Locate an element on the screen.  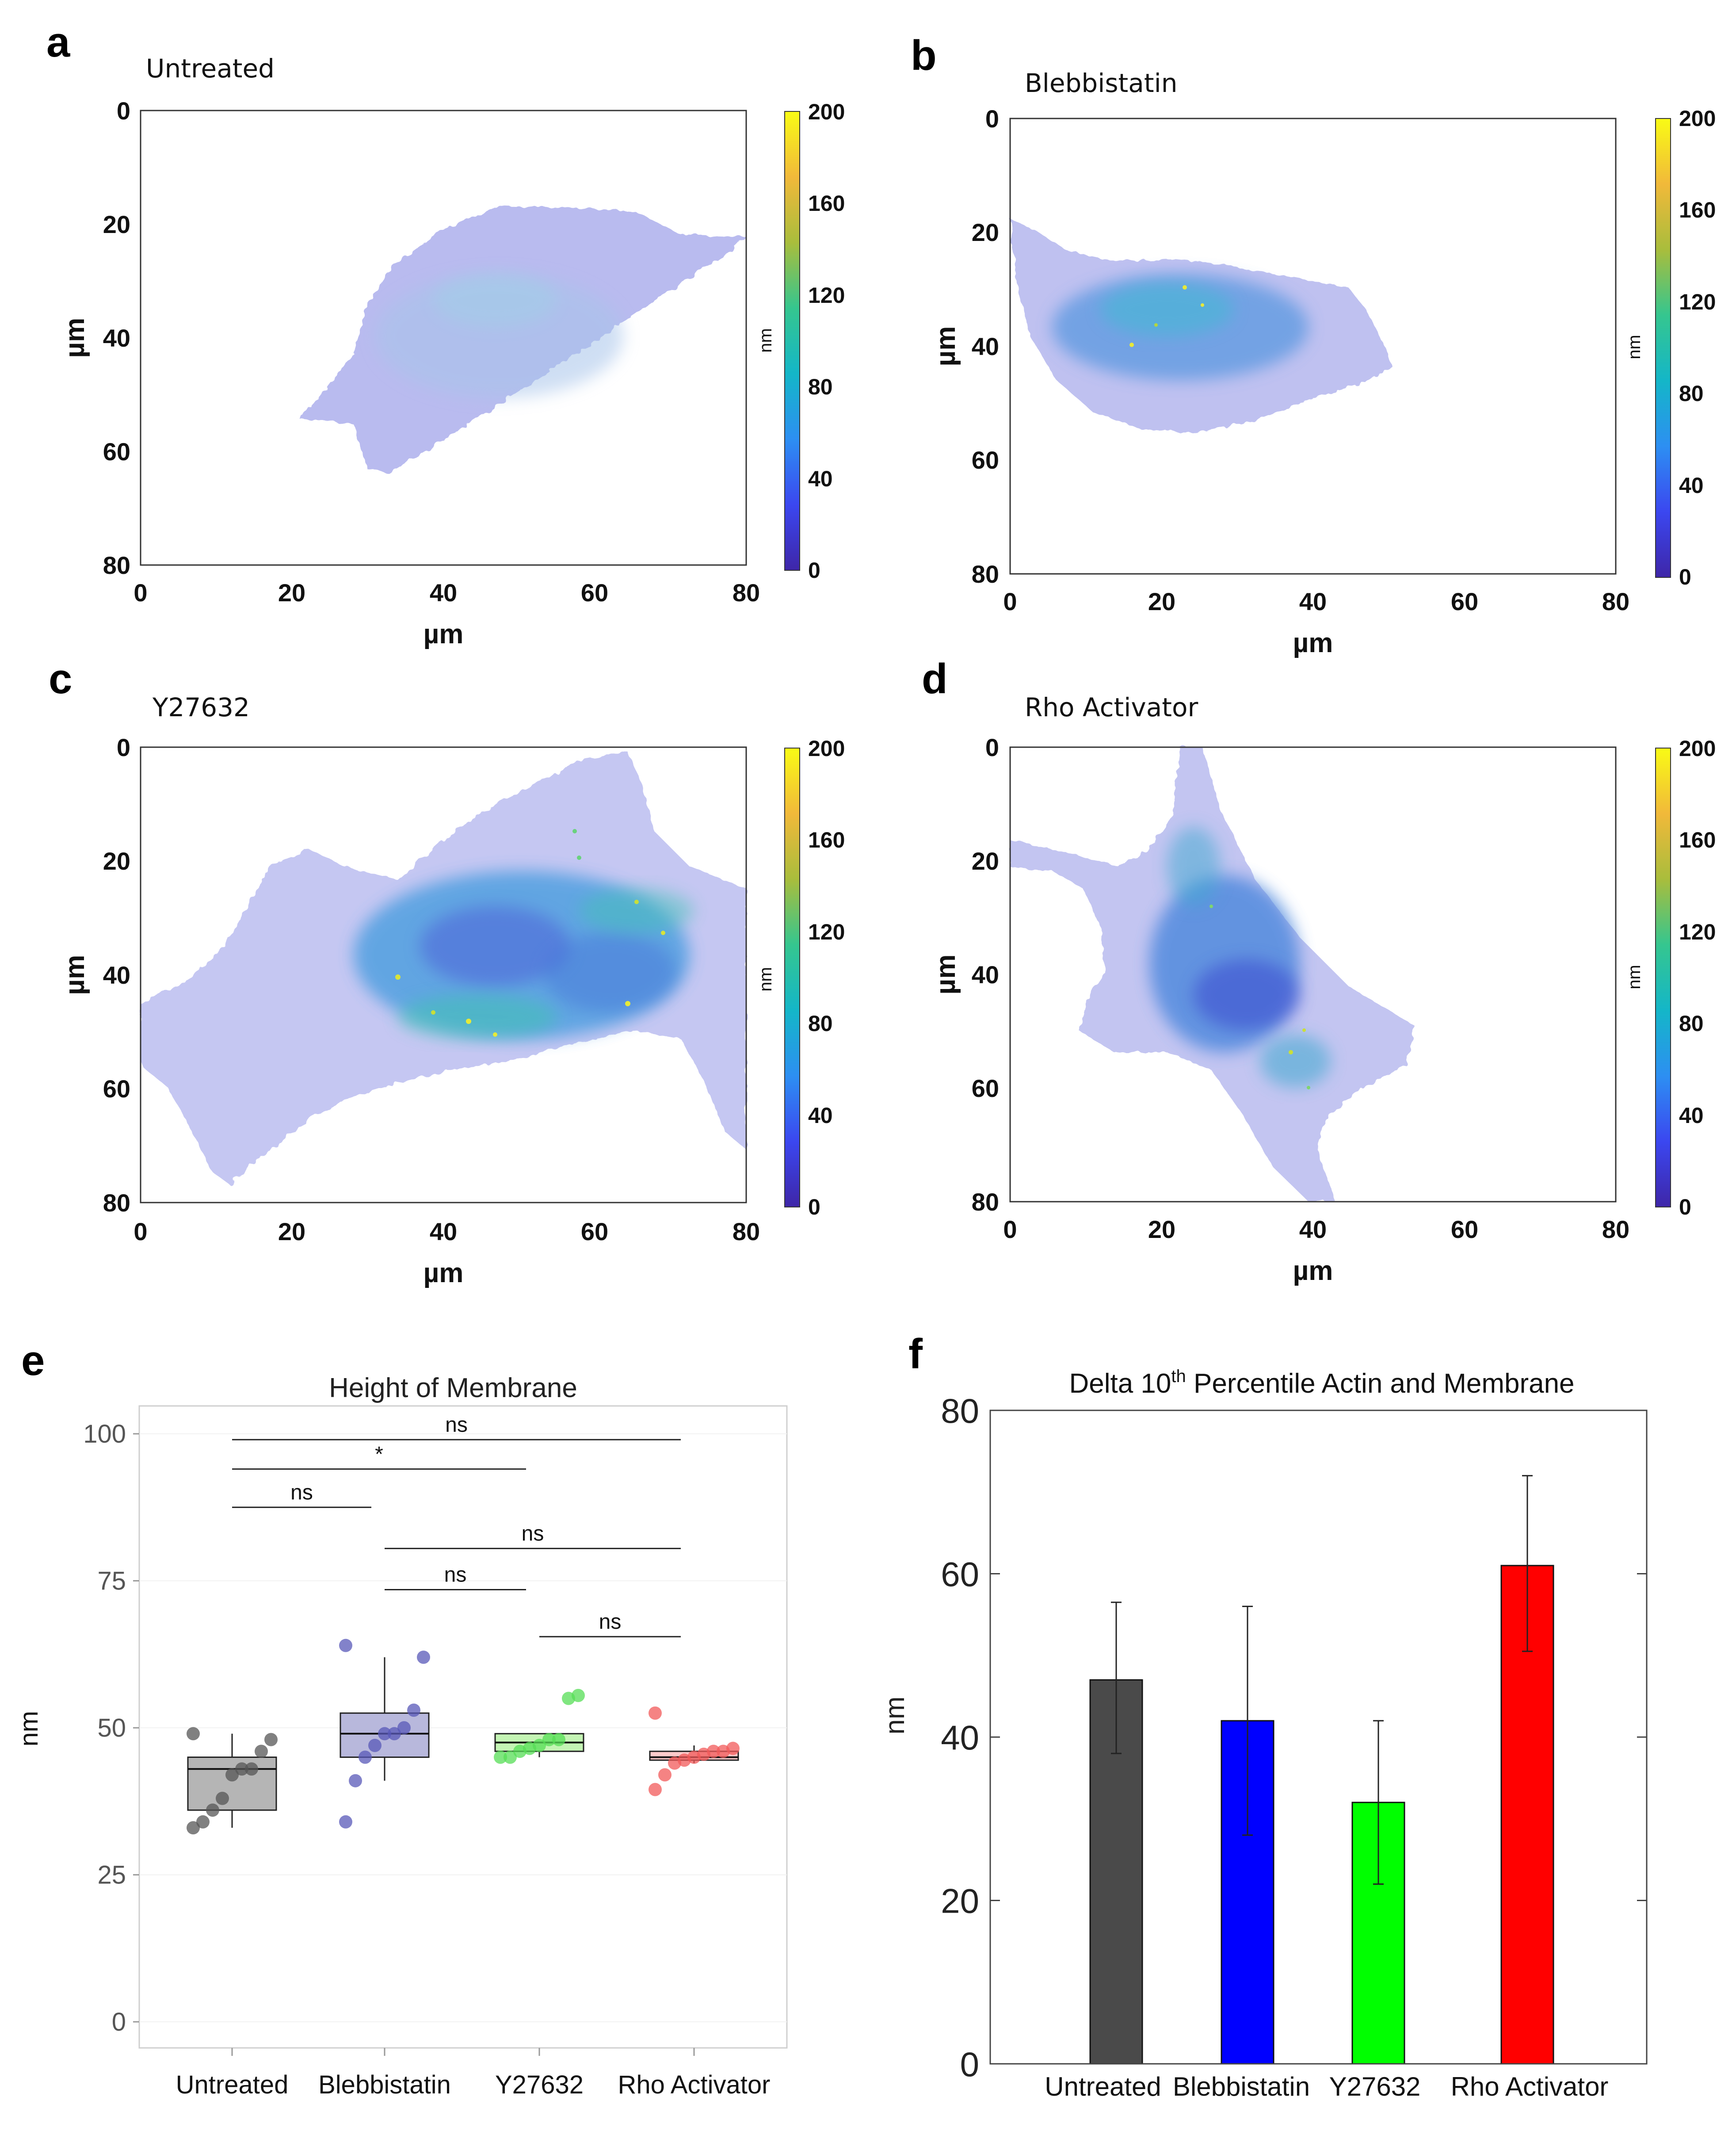
y-tick-label: 75 is located at coordinates (112, 1581).